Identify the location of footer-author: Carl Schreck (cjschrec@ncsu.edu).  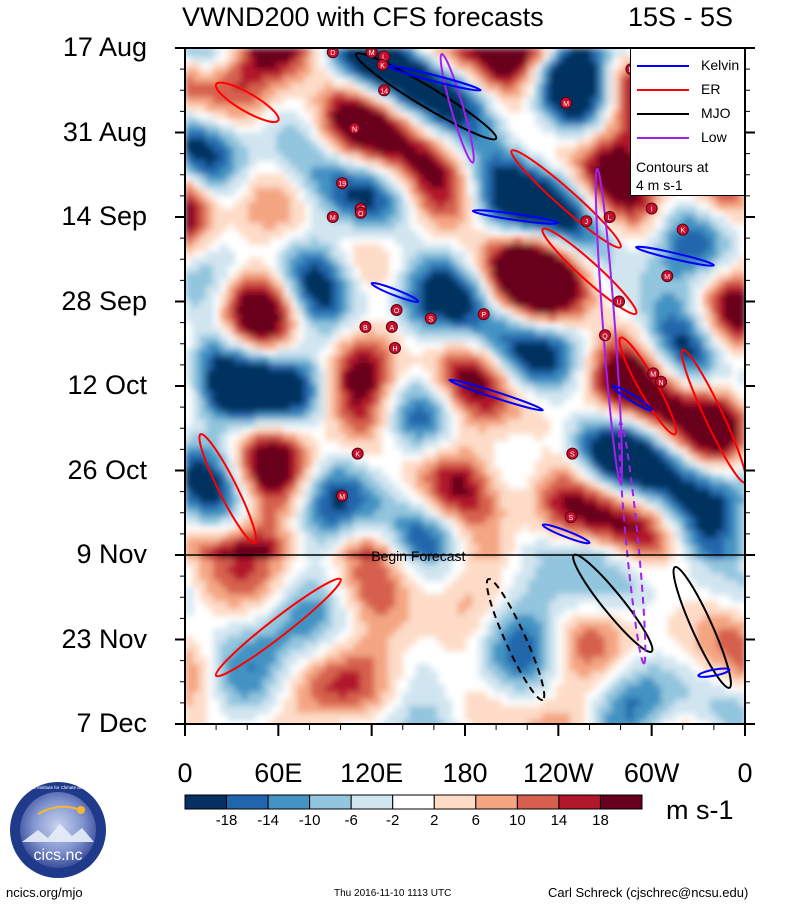
(648, 892).